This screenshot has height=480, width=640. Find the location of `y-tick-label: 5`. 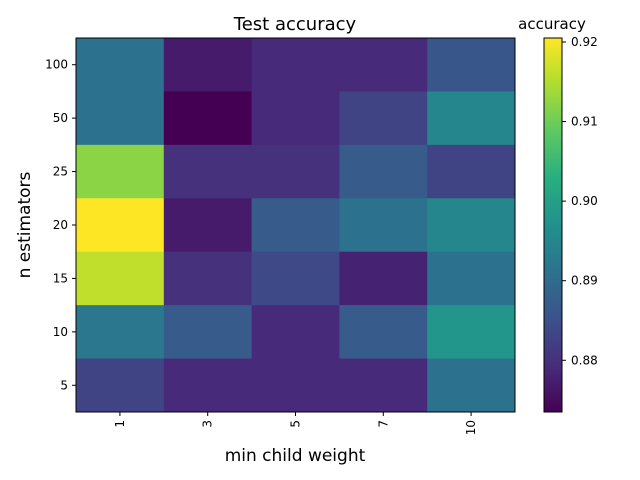

y-tick-label: 5 is located at coordinates (64, 385).